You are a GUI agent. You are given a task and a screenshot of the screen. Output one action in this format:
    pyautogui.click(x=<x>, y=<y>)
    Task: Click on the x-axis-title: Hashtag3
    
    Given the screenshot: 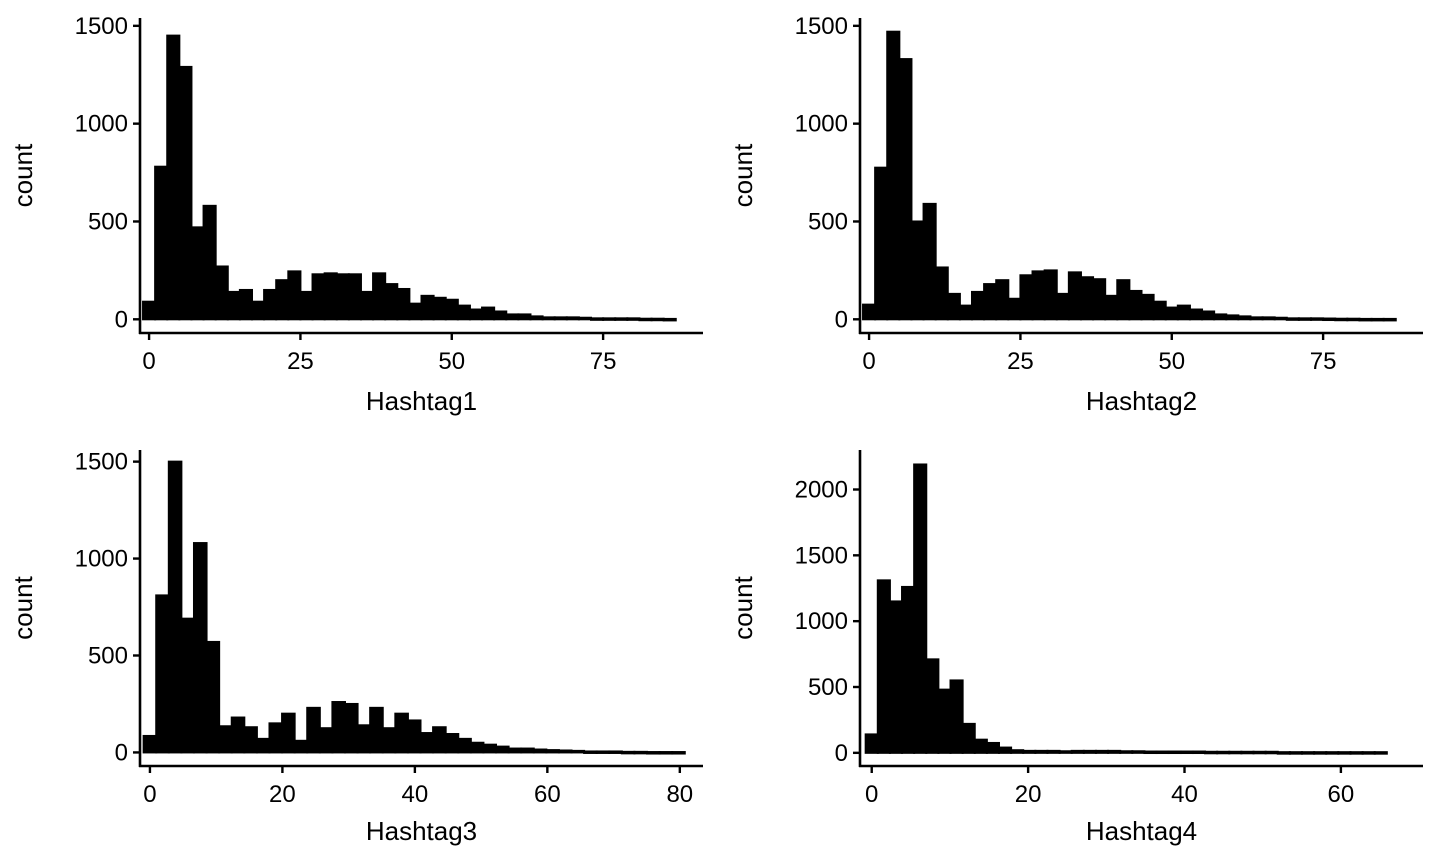 What is the action you would take?
    pyautogui.click(x=421, y=831)
    